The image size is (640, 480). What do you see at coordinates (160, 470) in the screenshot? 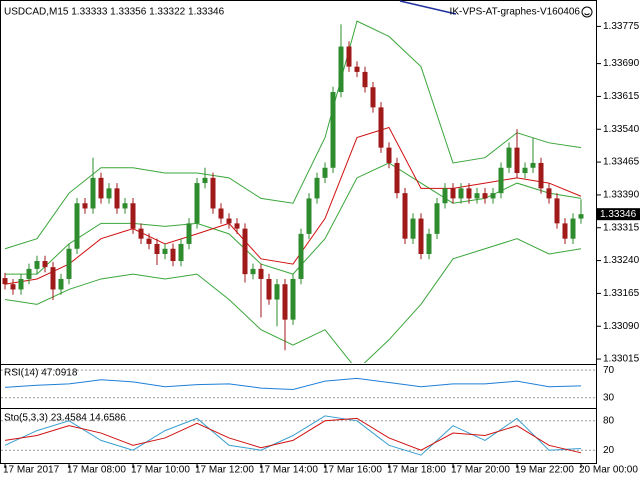
I see `x-tick-label: 17 Mar 10:00` at bounding box center [160, 470].